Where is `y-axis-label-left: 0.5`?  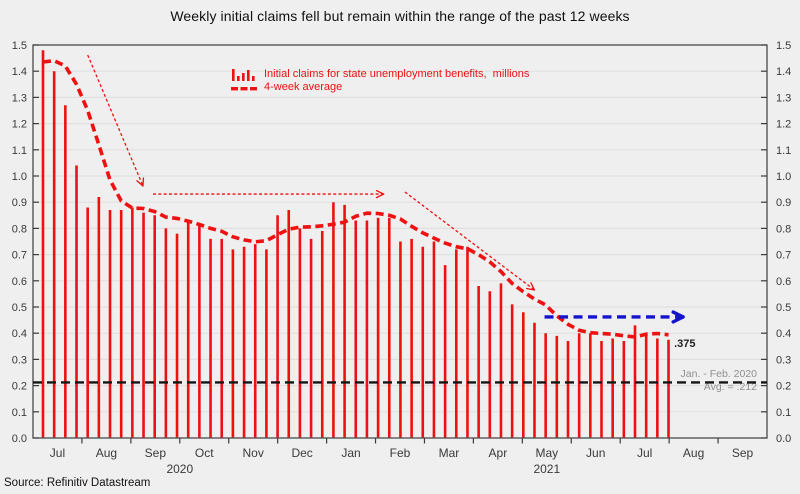 y-axis-label-left: 0.5 is located at coordinates (19, 308).